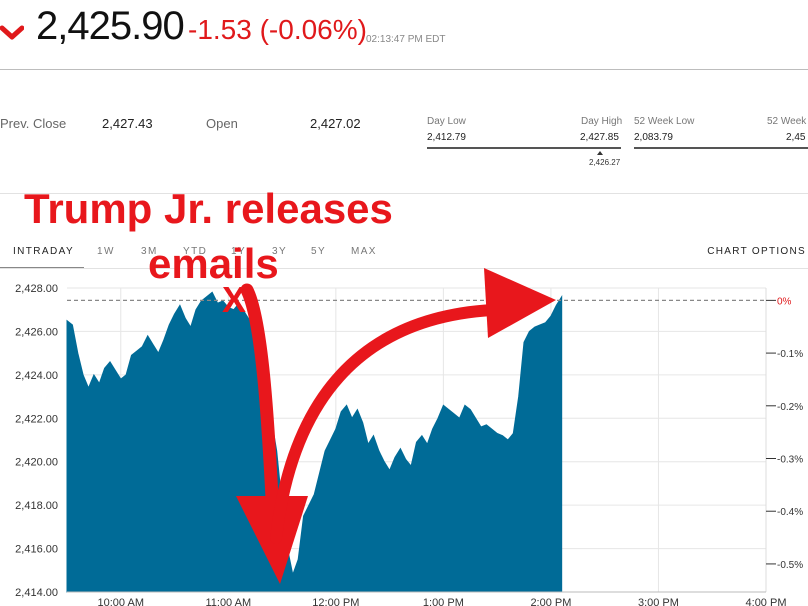  What do you see at coordinates (12, 32) in the screenshot?
I see `down-arrow-icon` at bounding box center [12, 32].